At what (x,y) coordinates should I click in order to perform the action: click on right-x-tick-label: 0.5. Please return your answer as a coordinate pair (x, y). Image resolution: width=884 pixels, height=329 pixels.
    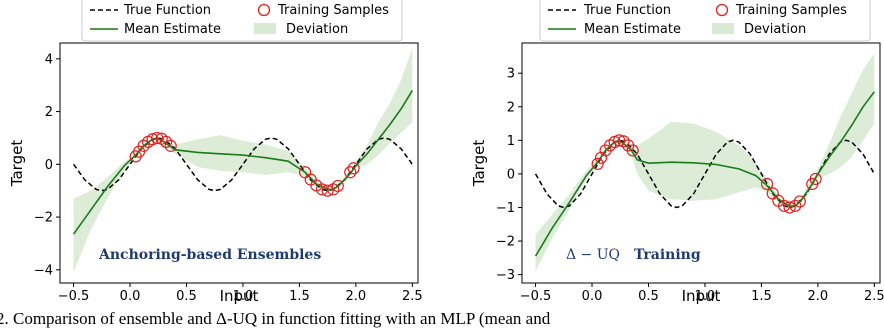
    Looking at the image, I should click on (648, 296).